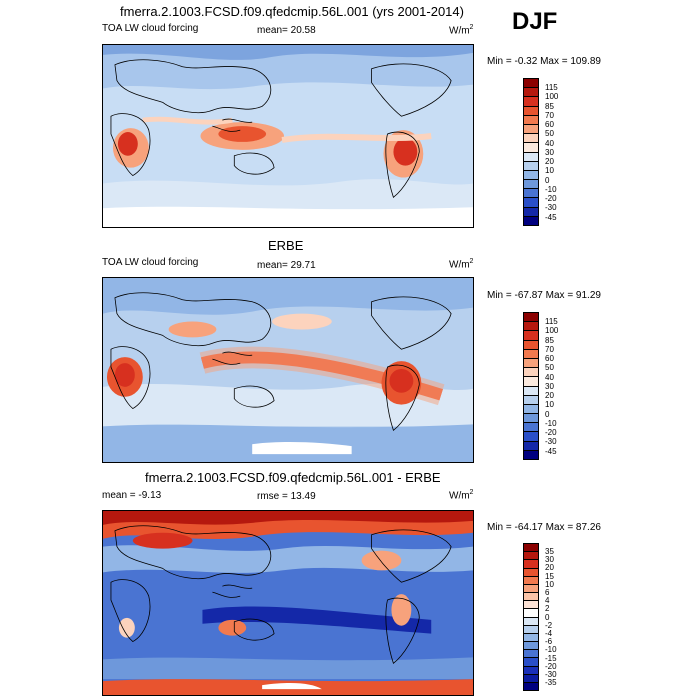 The width and height of the screenshot is (700, 700). Describe the element at coordinates (544, 527) in the screenshot. I see `minmax-label: Min = -64.17 Max = 87.26` at that location.